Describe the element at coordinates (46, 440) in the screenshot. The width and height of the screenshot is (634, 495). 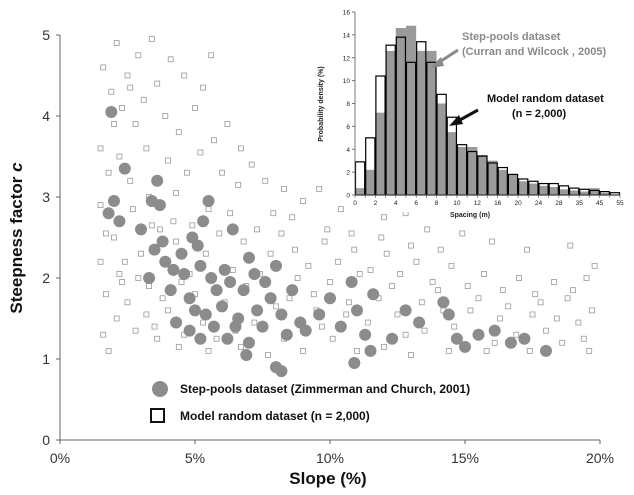
I see `y-tick-label: 0` at that location.